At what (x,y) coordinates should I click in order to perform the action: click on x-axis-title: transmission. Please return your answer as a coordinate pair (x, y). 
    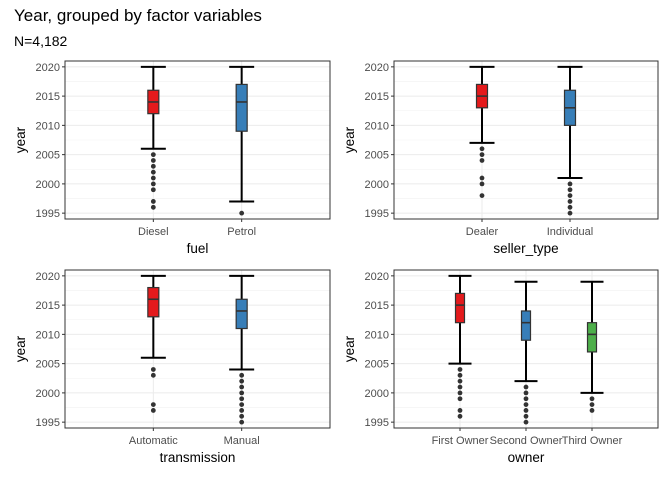
    Looking at the image, I should click on (198, 457).